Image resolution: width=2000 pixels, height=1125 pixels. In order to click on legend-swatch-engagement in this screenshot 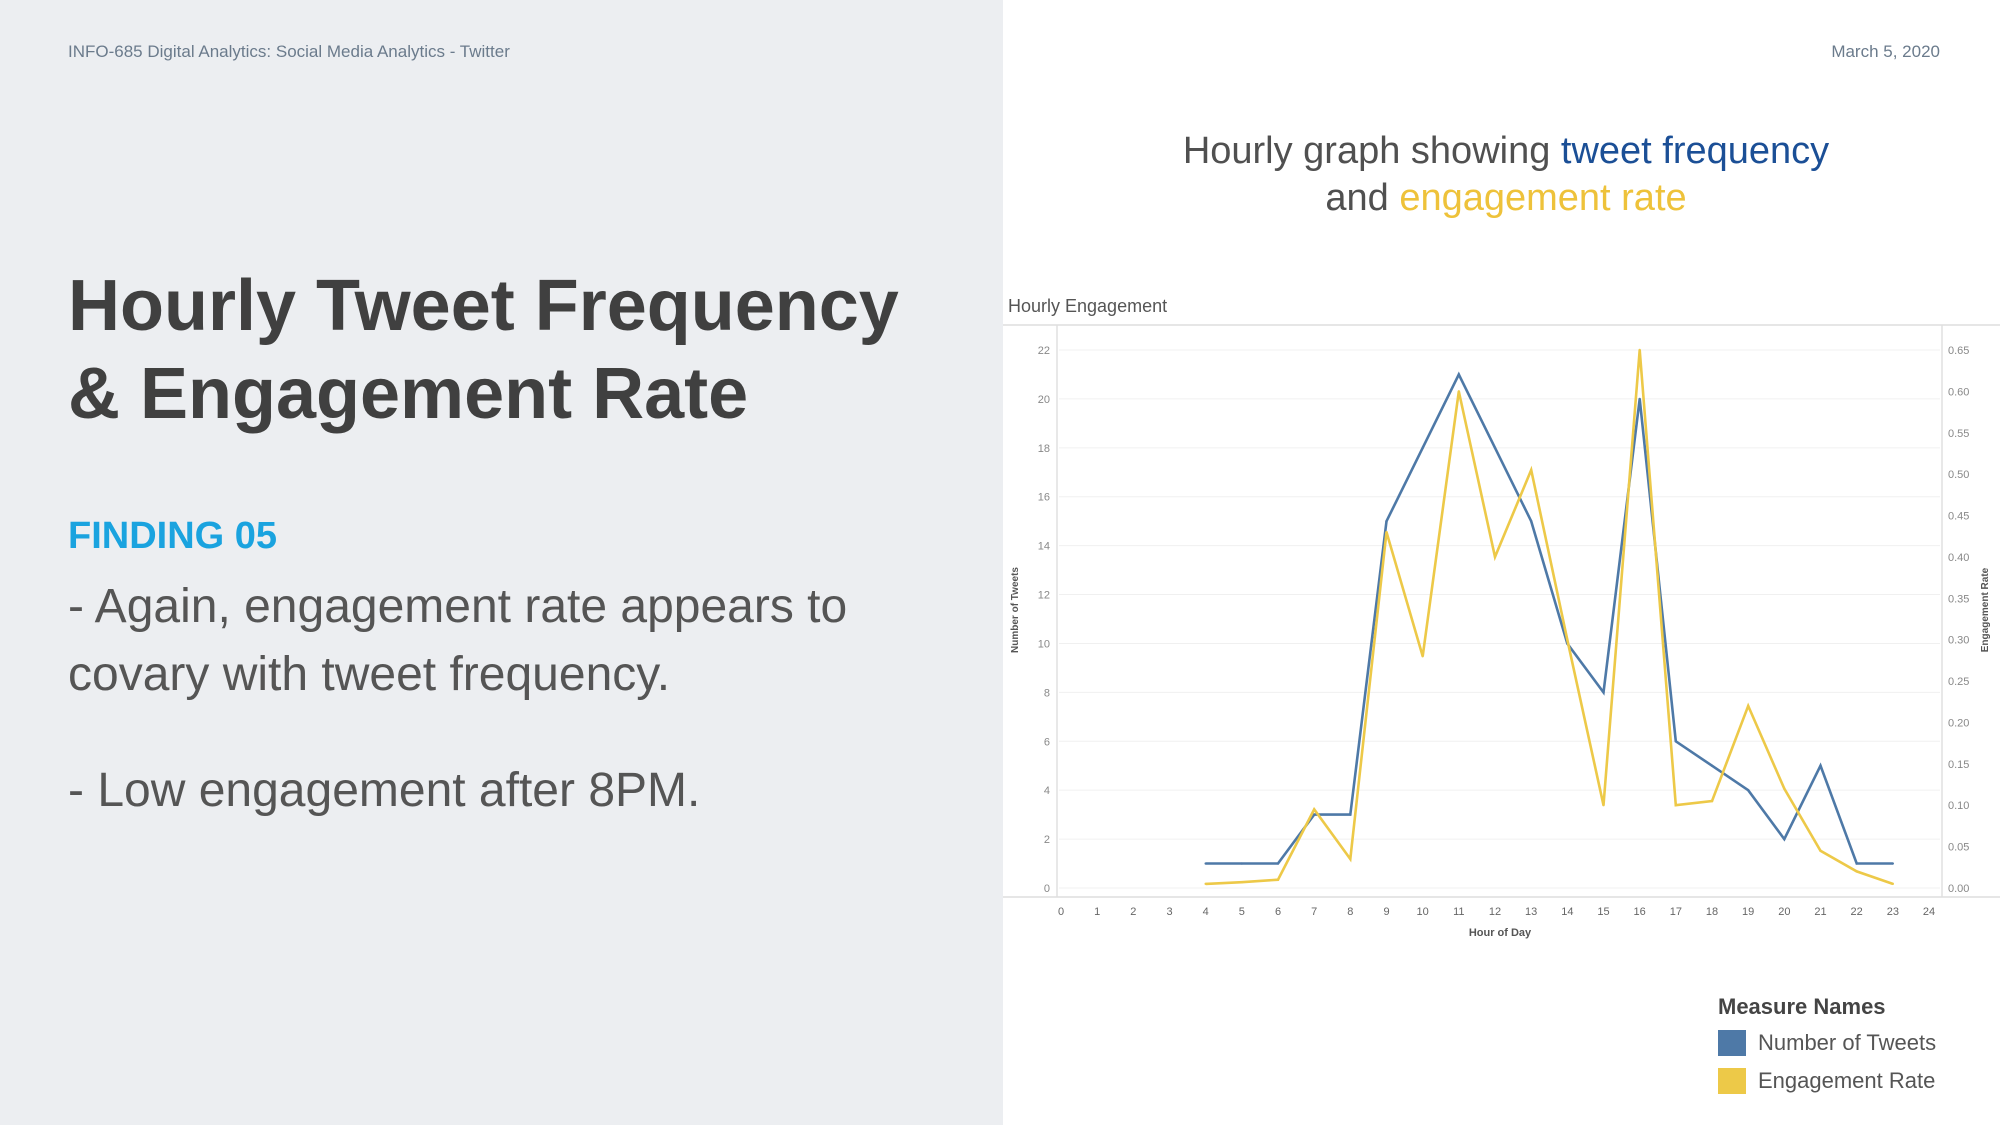, I will do `click(1732, 1081)`.